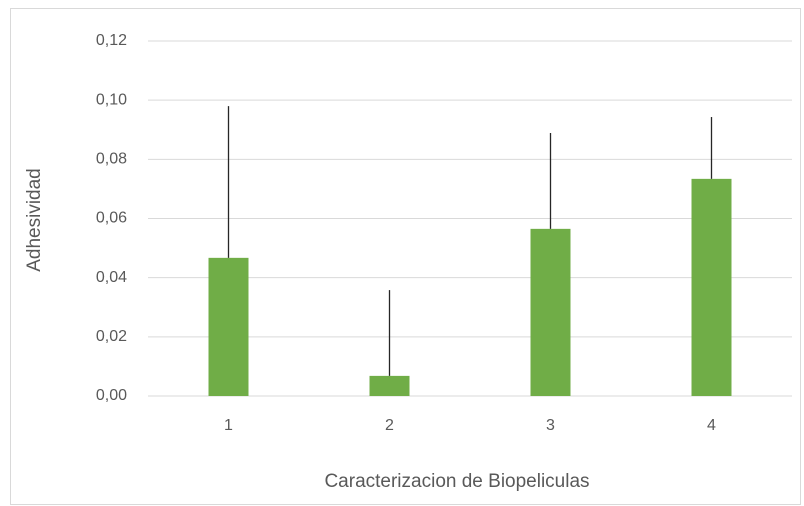 The width and height of the screenshot is (804, 506). Describe the element at coordinates (456, 481) in the screenshot. I see `x-axis-title: Caracterizacion de Biopeliculas` at that location.